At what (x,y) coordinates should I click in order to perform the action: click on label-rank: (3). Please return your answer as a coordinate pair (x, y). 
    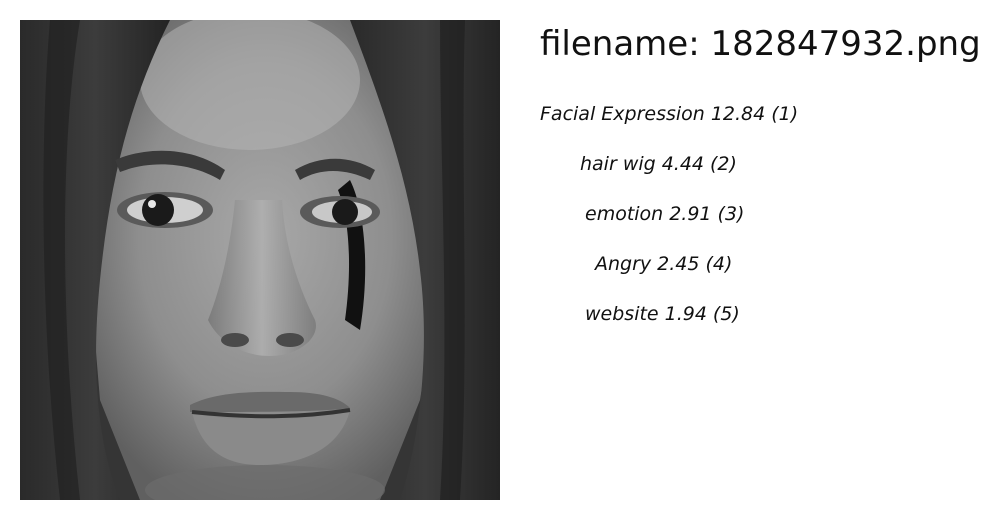
    Looking at the image, I should click on (731, 214).